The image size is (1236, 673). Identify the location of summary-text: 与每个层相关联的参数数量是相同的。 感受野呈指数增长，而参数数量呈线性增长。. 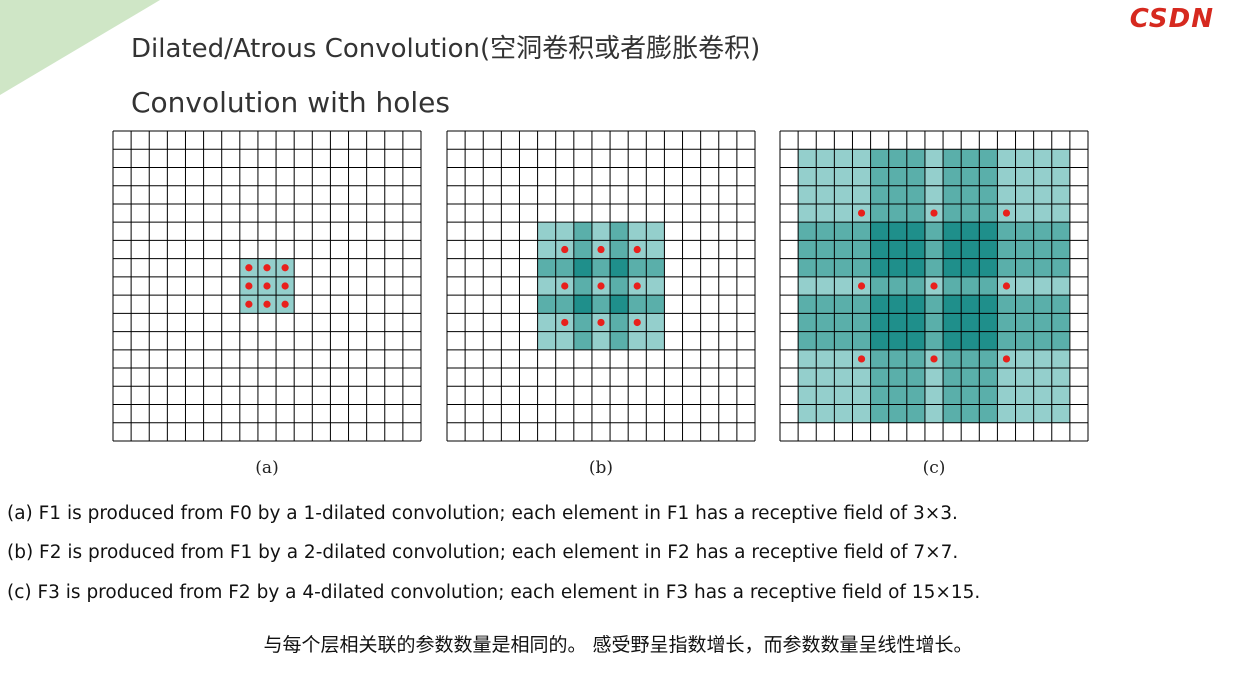
(618, 645).